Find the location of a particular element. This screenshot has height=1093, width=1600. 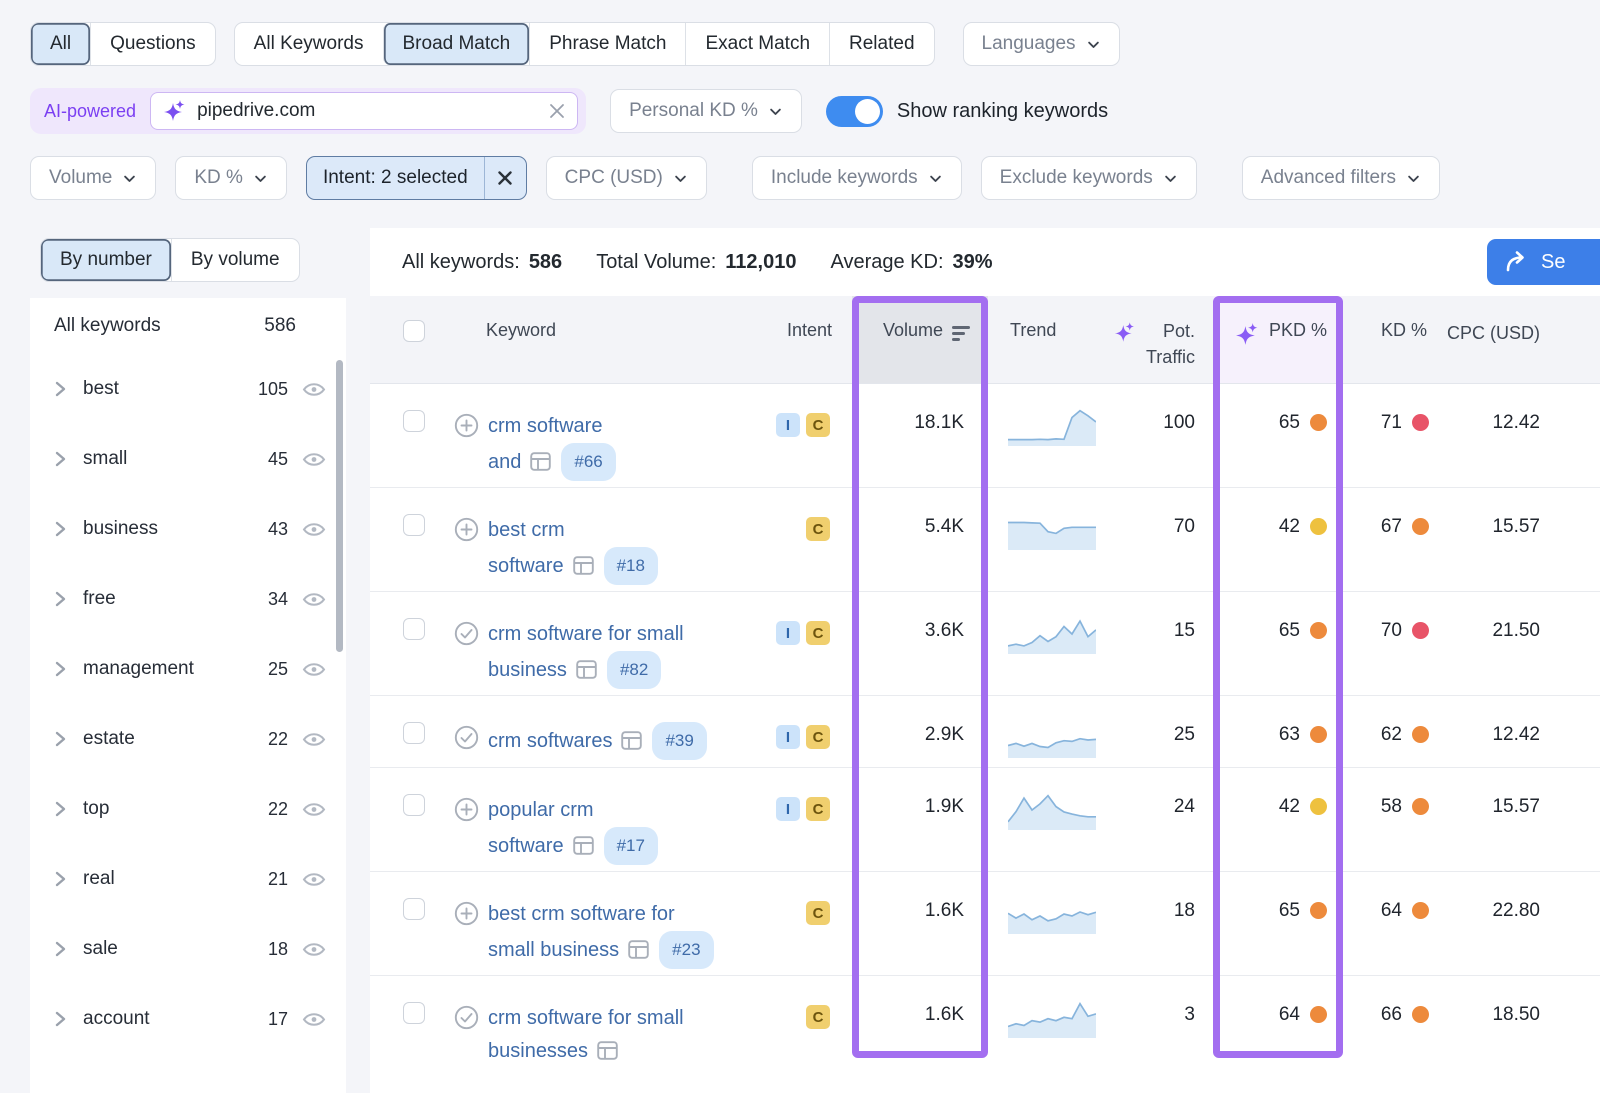

keyword-link: crm softwares is located at coordinates (550, 741).